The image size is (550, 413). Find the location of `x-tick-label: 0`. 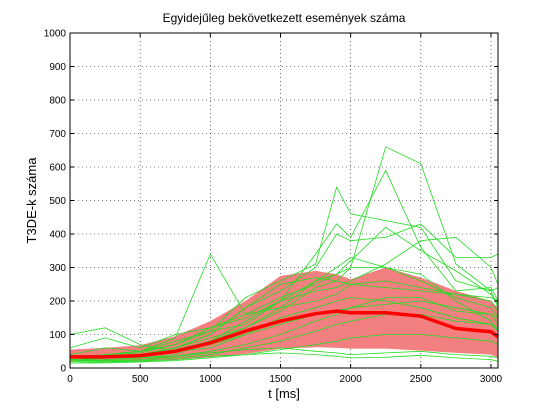

x-tick-label: 0 is located at coordinates (70, 379).